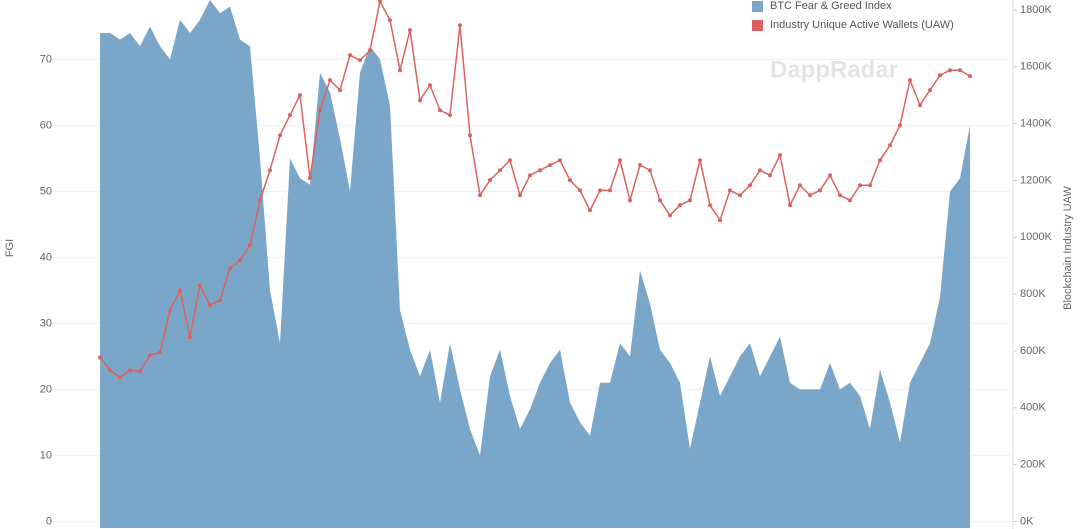  Describe the element at coordinates (1033, 465) in the screenshot. I see `y2-tick-label: 200K` at that location.